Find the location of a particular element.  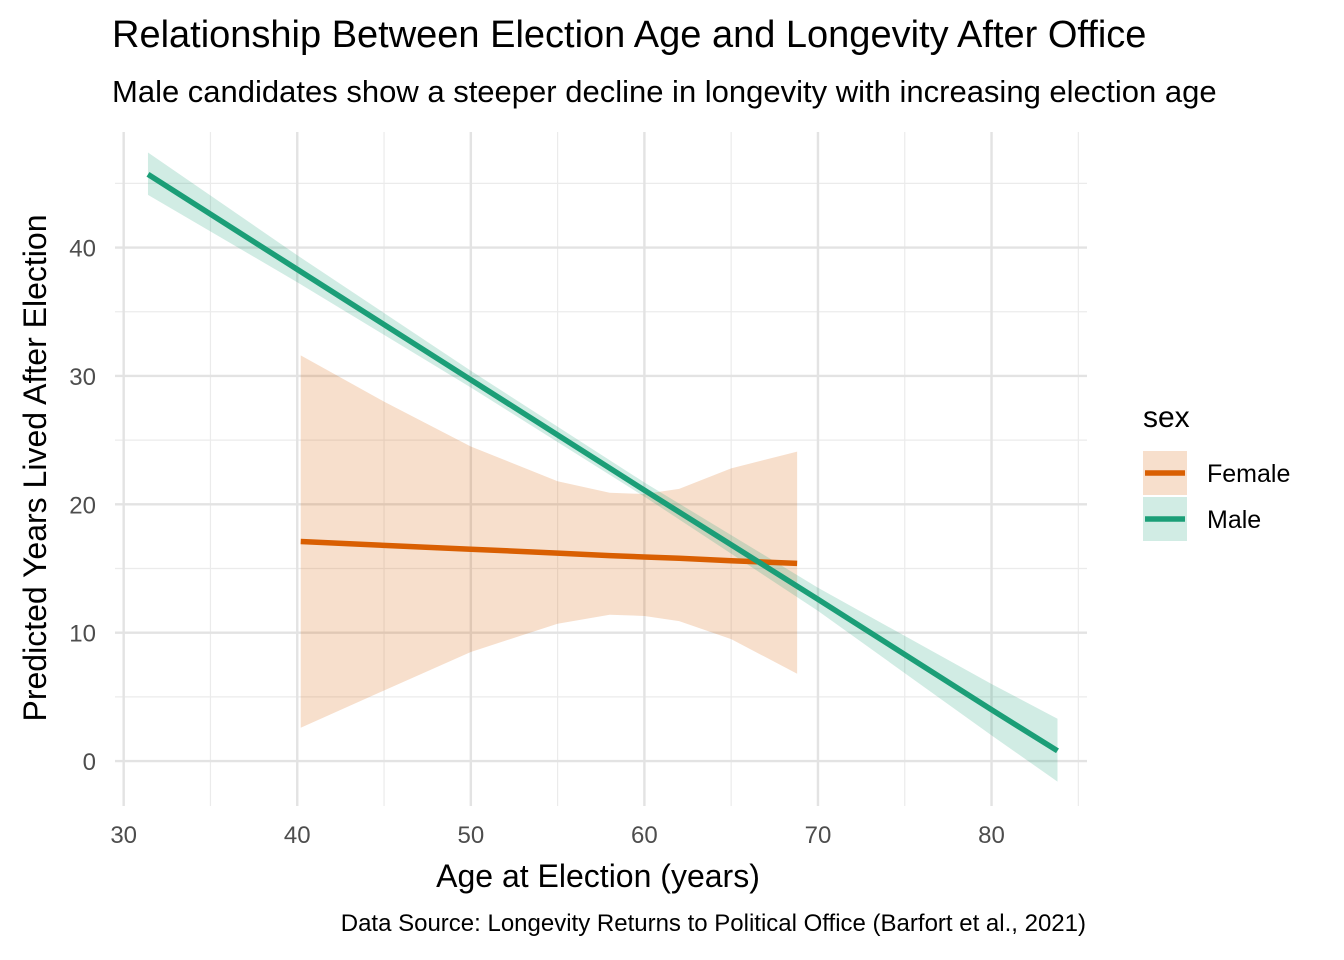

y-tick-label: 30 is located at coordinates (82, 377).